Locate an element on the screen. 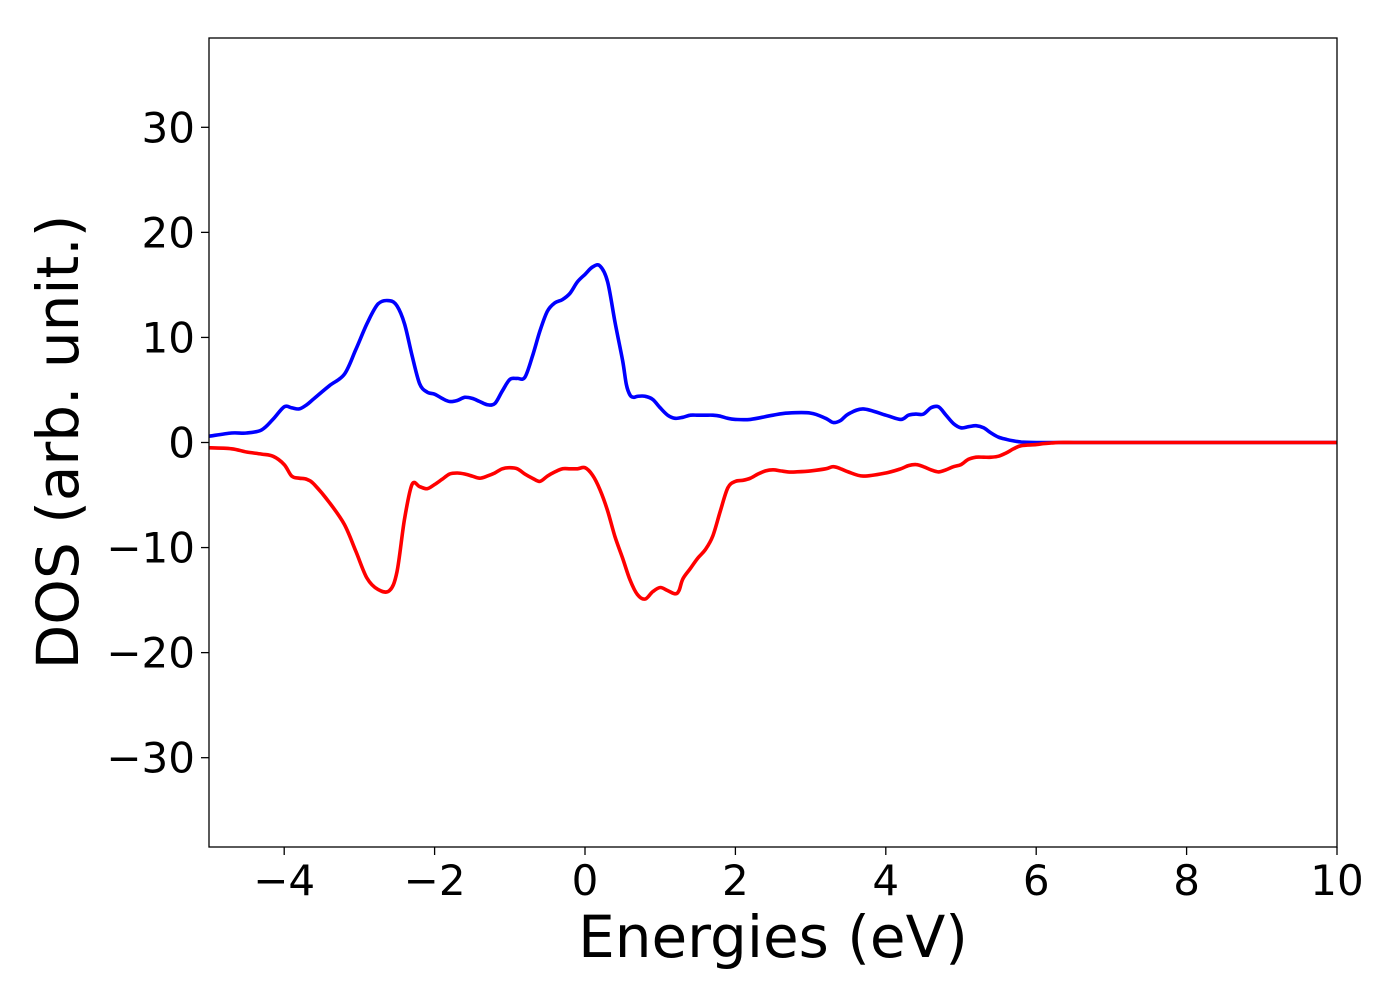 The image size is (1400, 1000). y-tick-label: 30 is located at coordinates (168, 127).